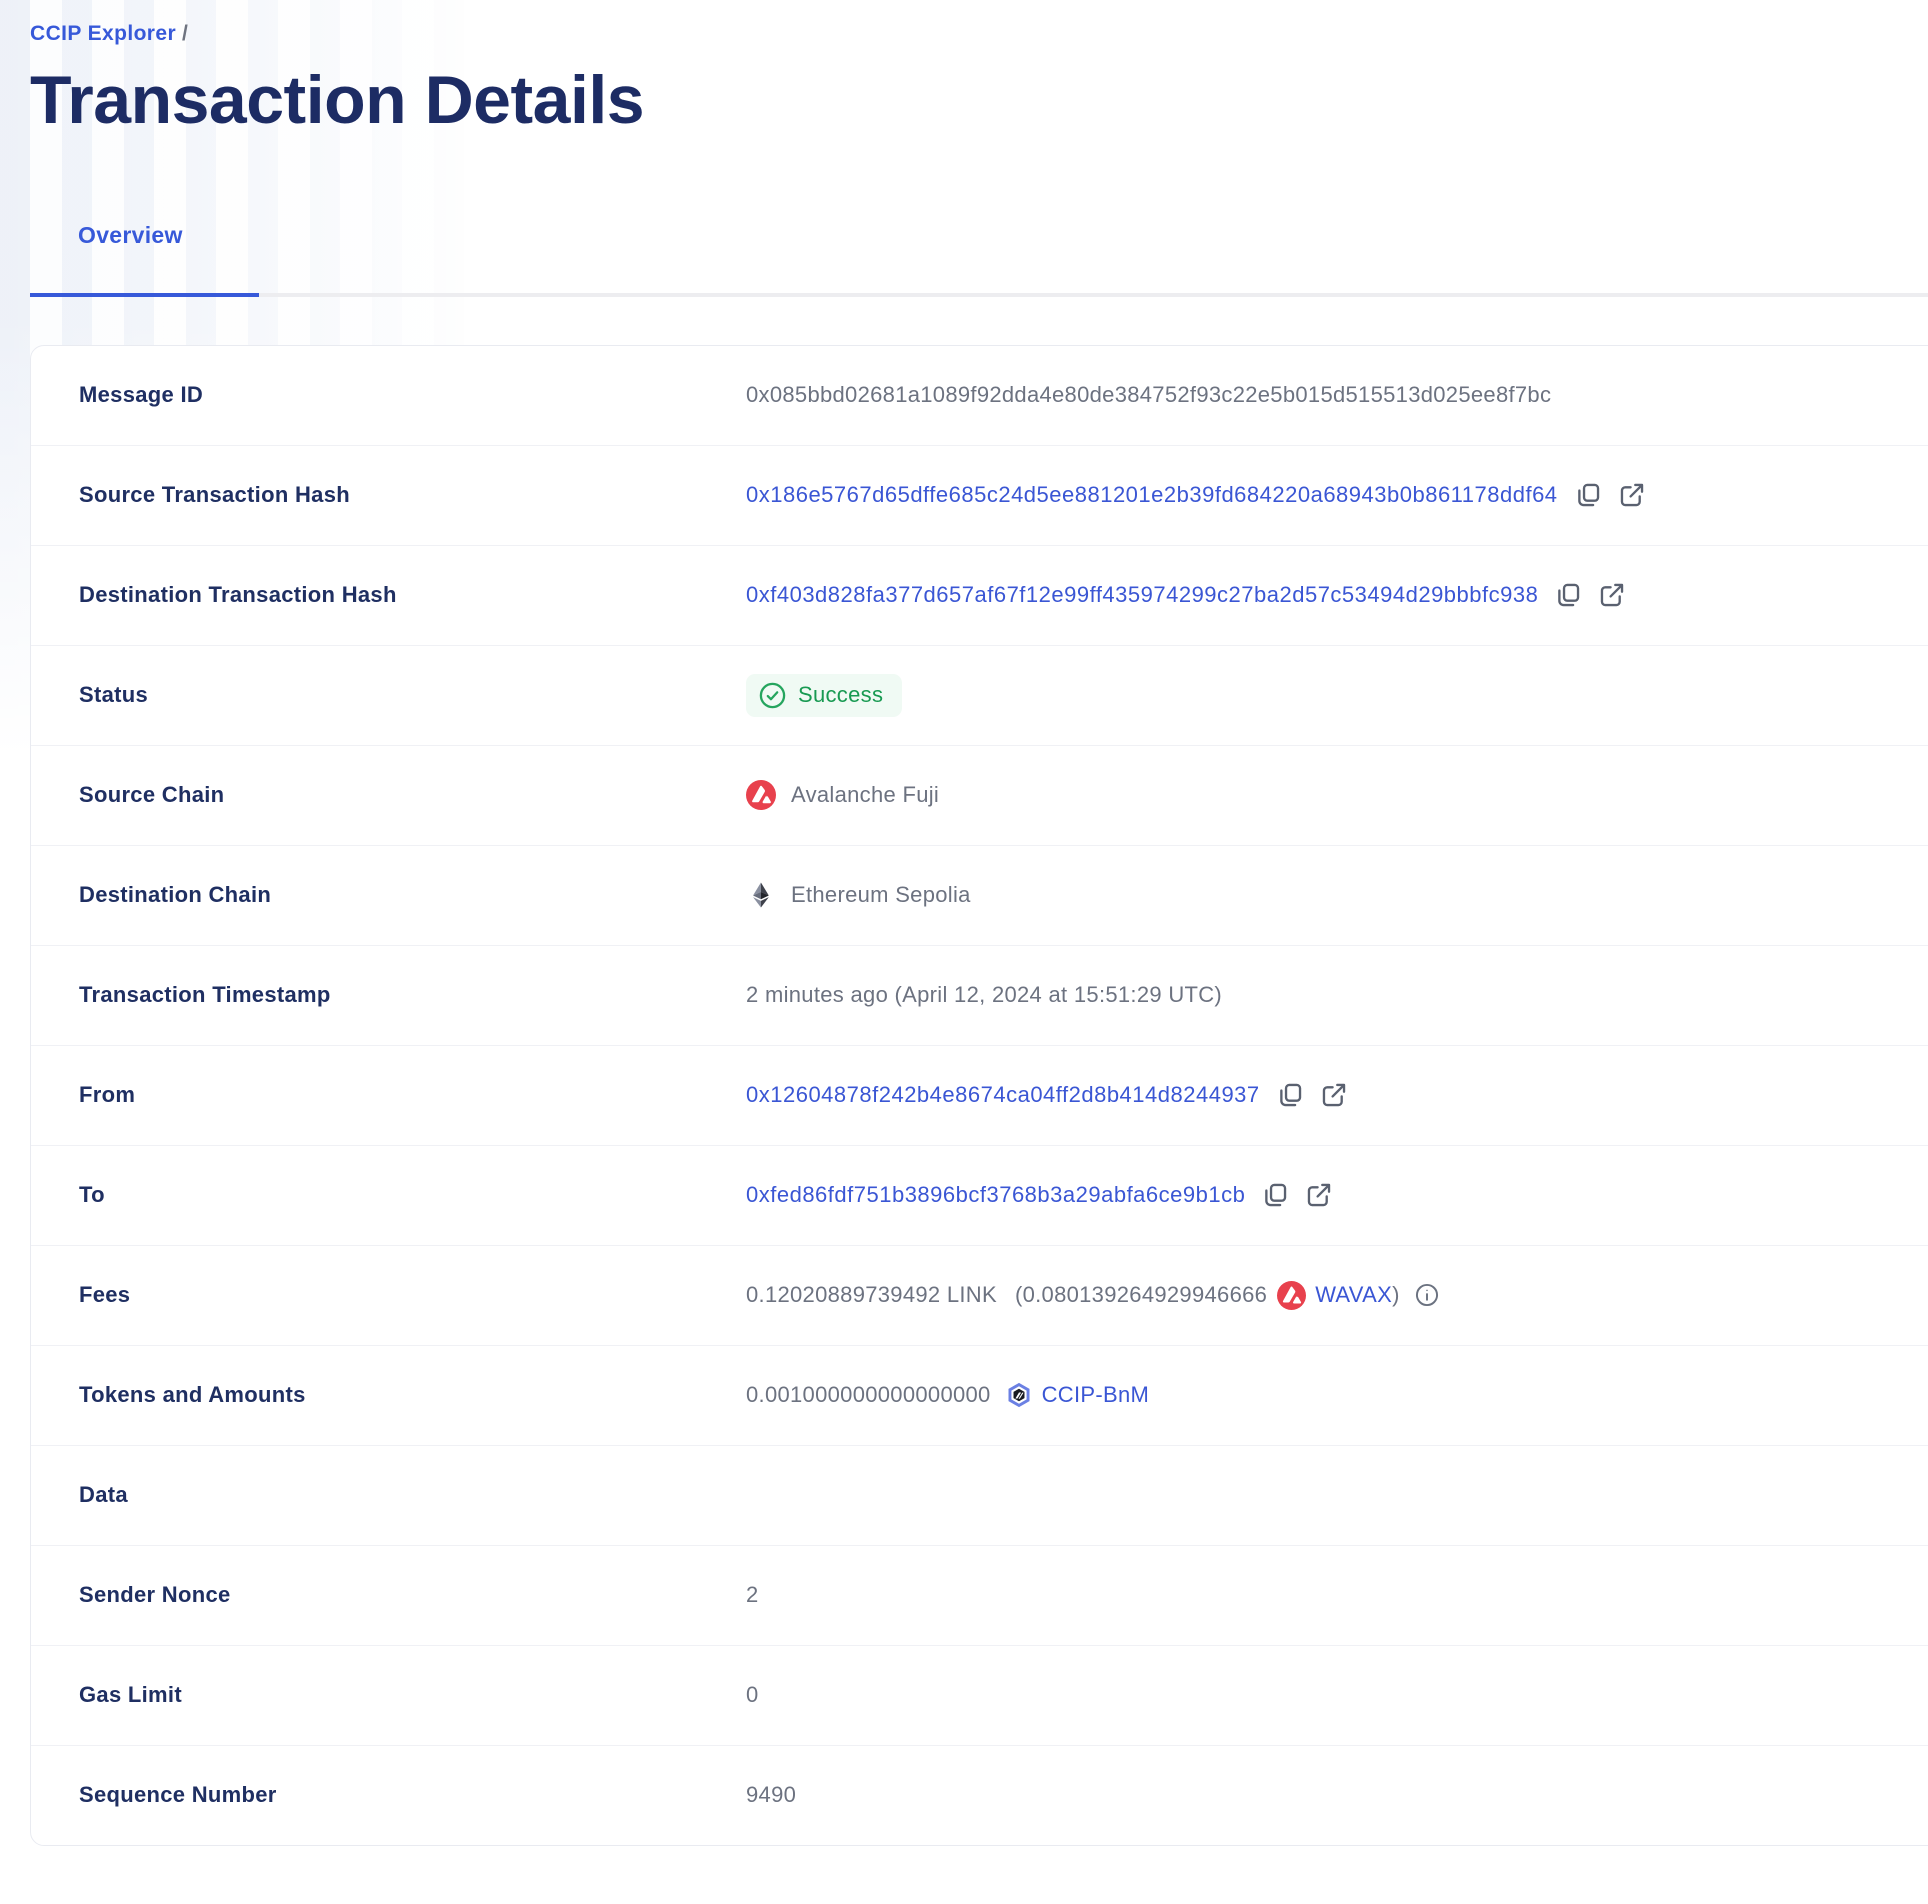 The height and width of the screenshot is (1904, 1928). What do you see at coordinates (868, 1395) in the screenshot?
I see `token-amount: 0.001000000000000000` at bounding box center [868, 1395].